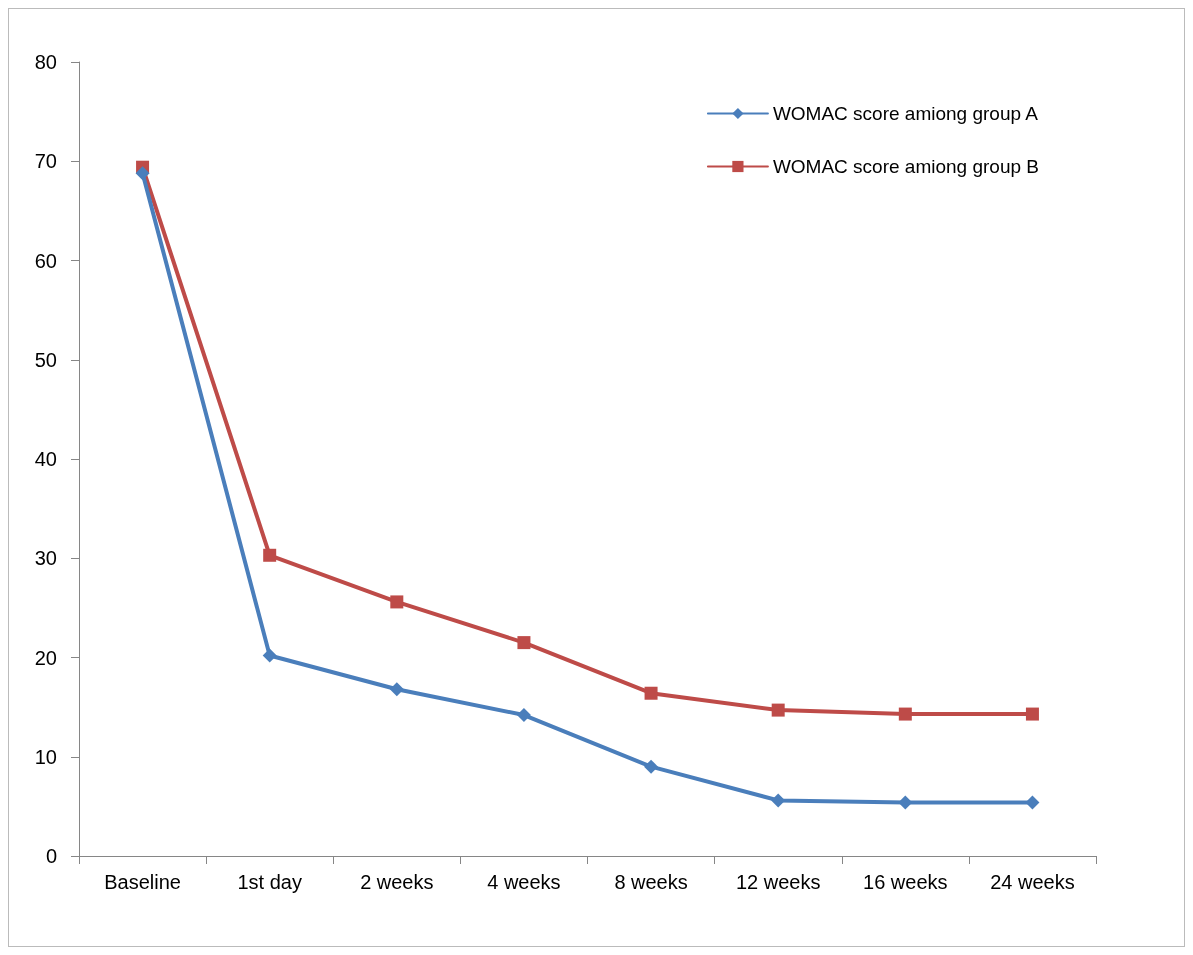 The image size is (1193, 955). I want to click on x-tick-label: 16 weeks, so click(905, 882).